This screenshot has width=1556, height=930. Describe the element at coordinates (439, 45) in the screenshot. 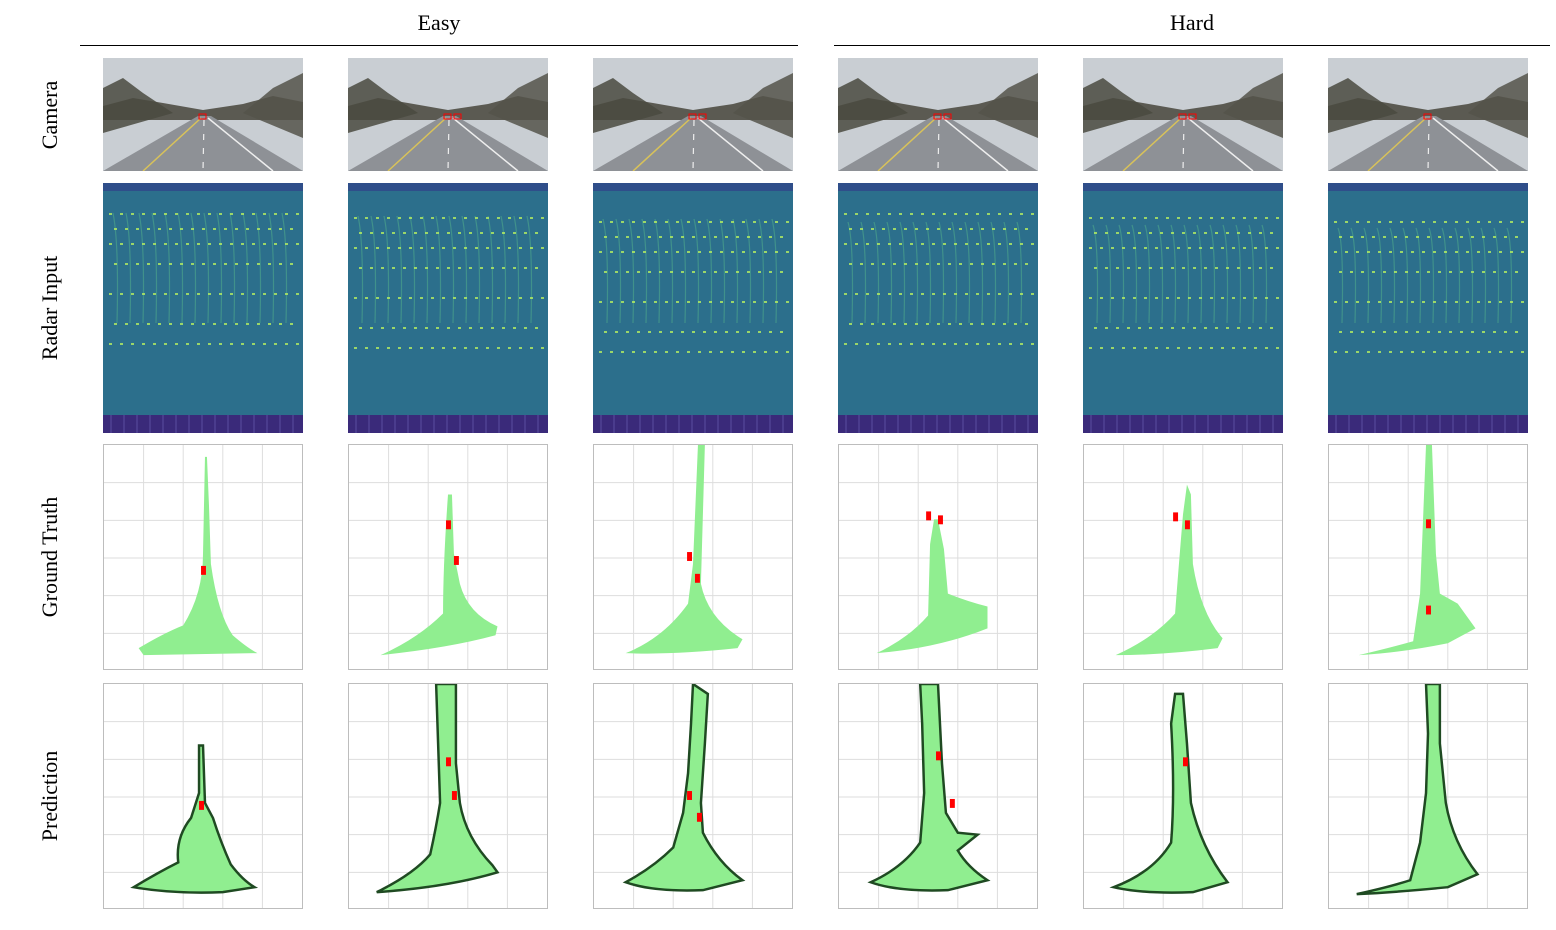

I see `group-rule-easy` at that location.